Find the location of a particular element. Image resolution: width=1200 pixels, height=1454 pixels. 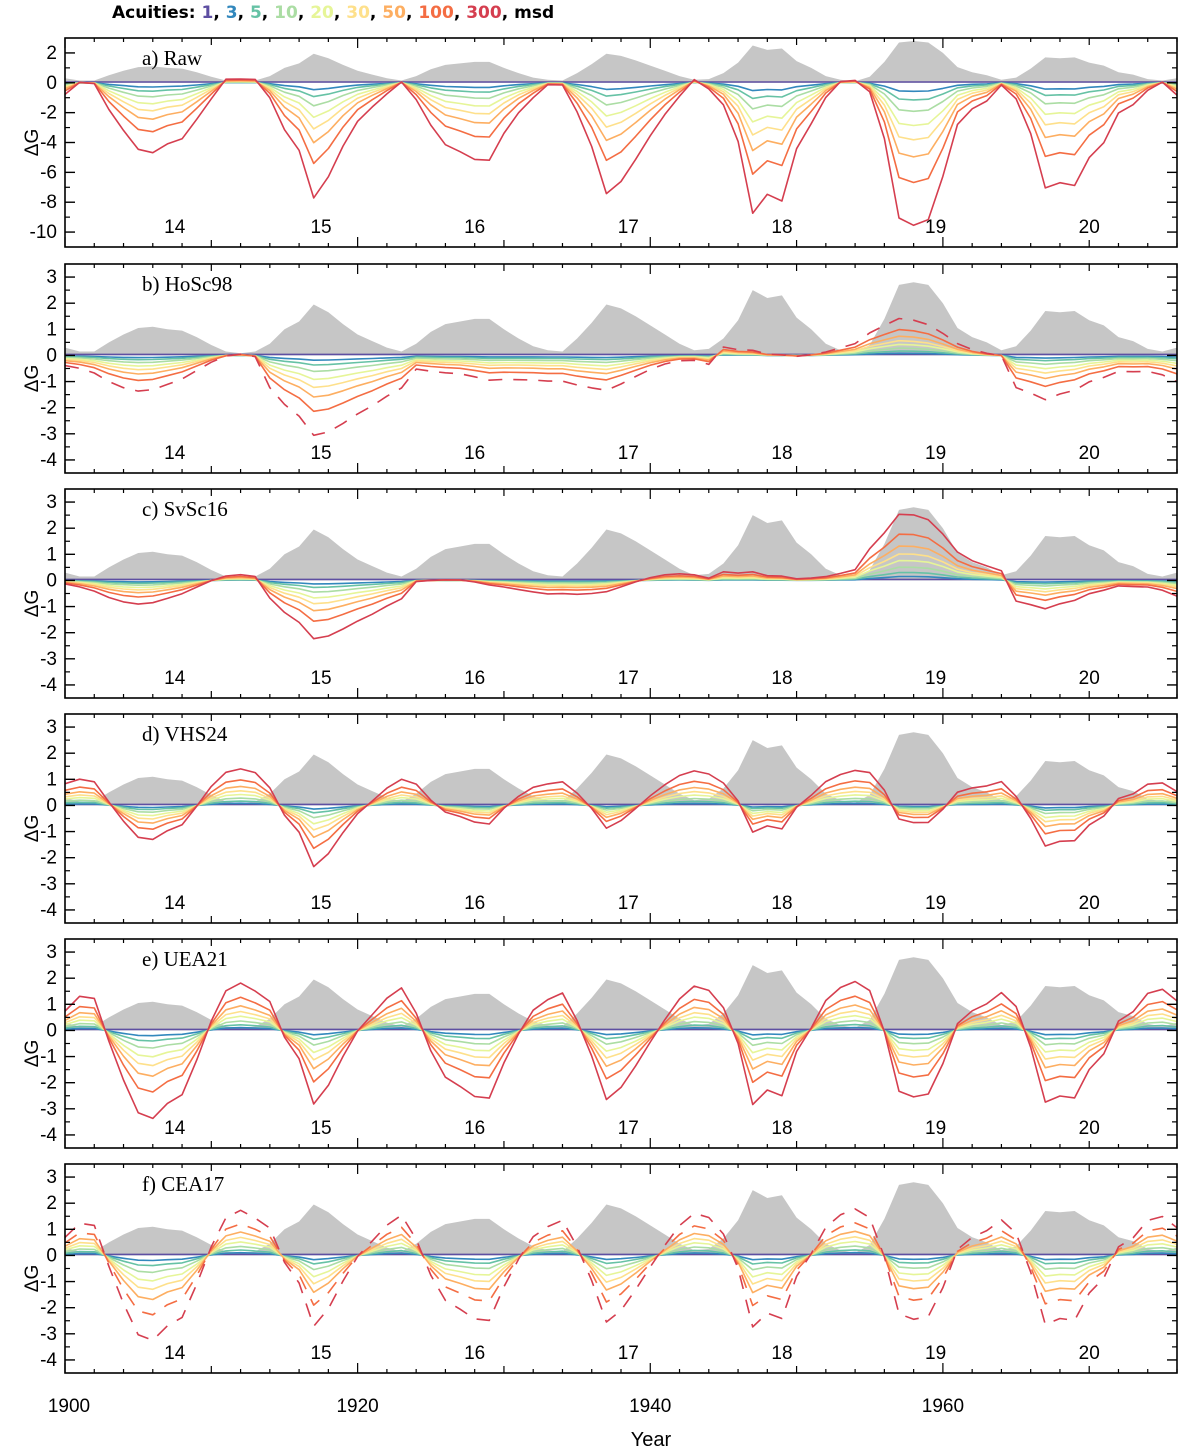

legend-items: 1, 3, 5, 10, 20, 30, 50, 100, 300, is located at coordinates (358, 13).